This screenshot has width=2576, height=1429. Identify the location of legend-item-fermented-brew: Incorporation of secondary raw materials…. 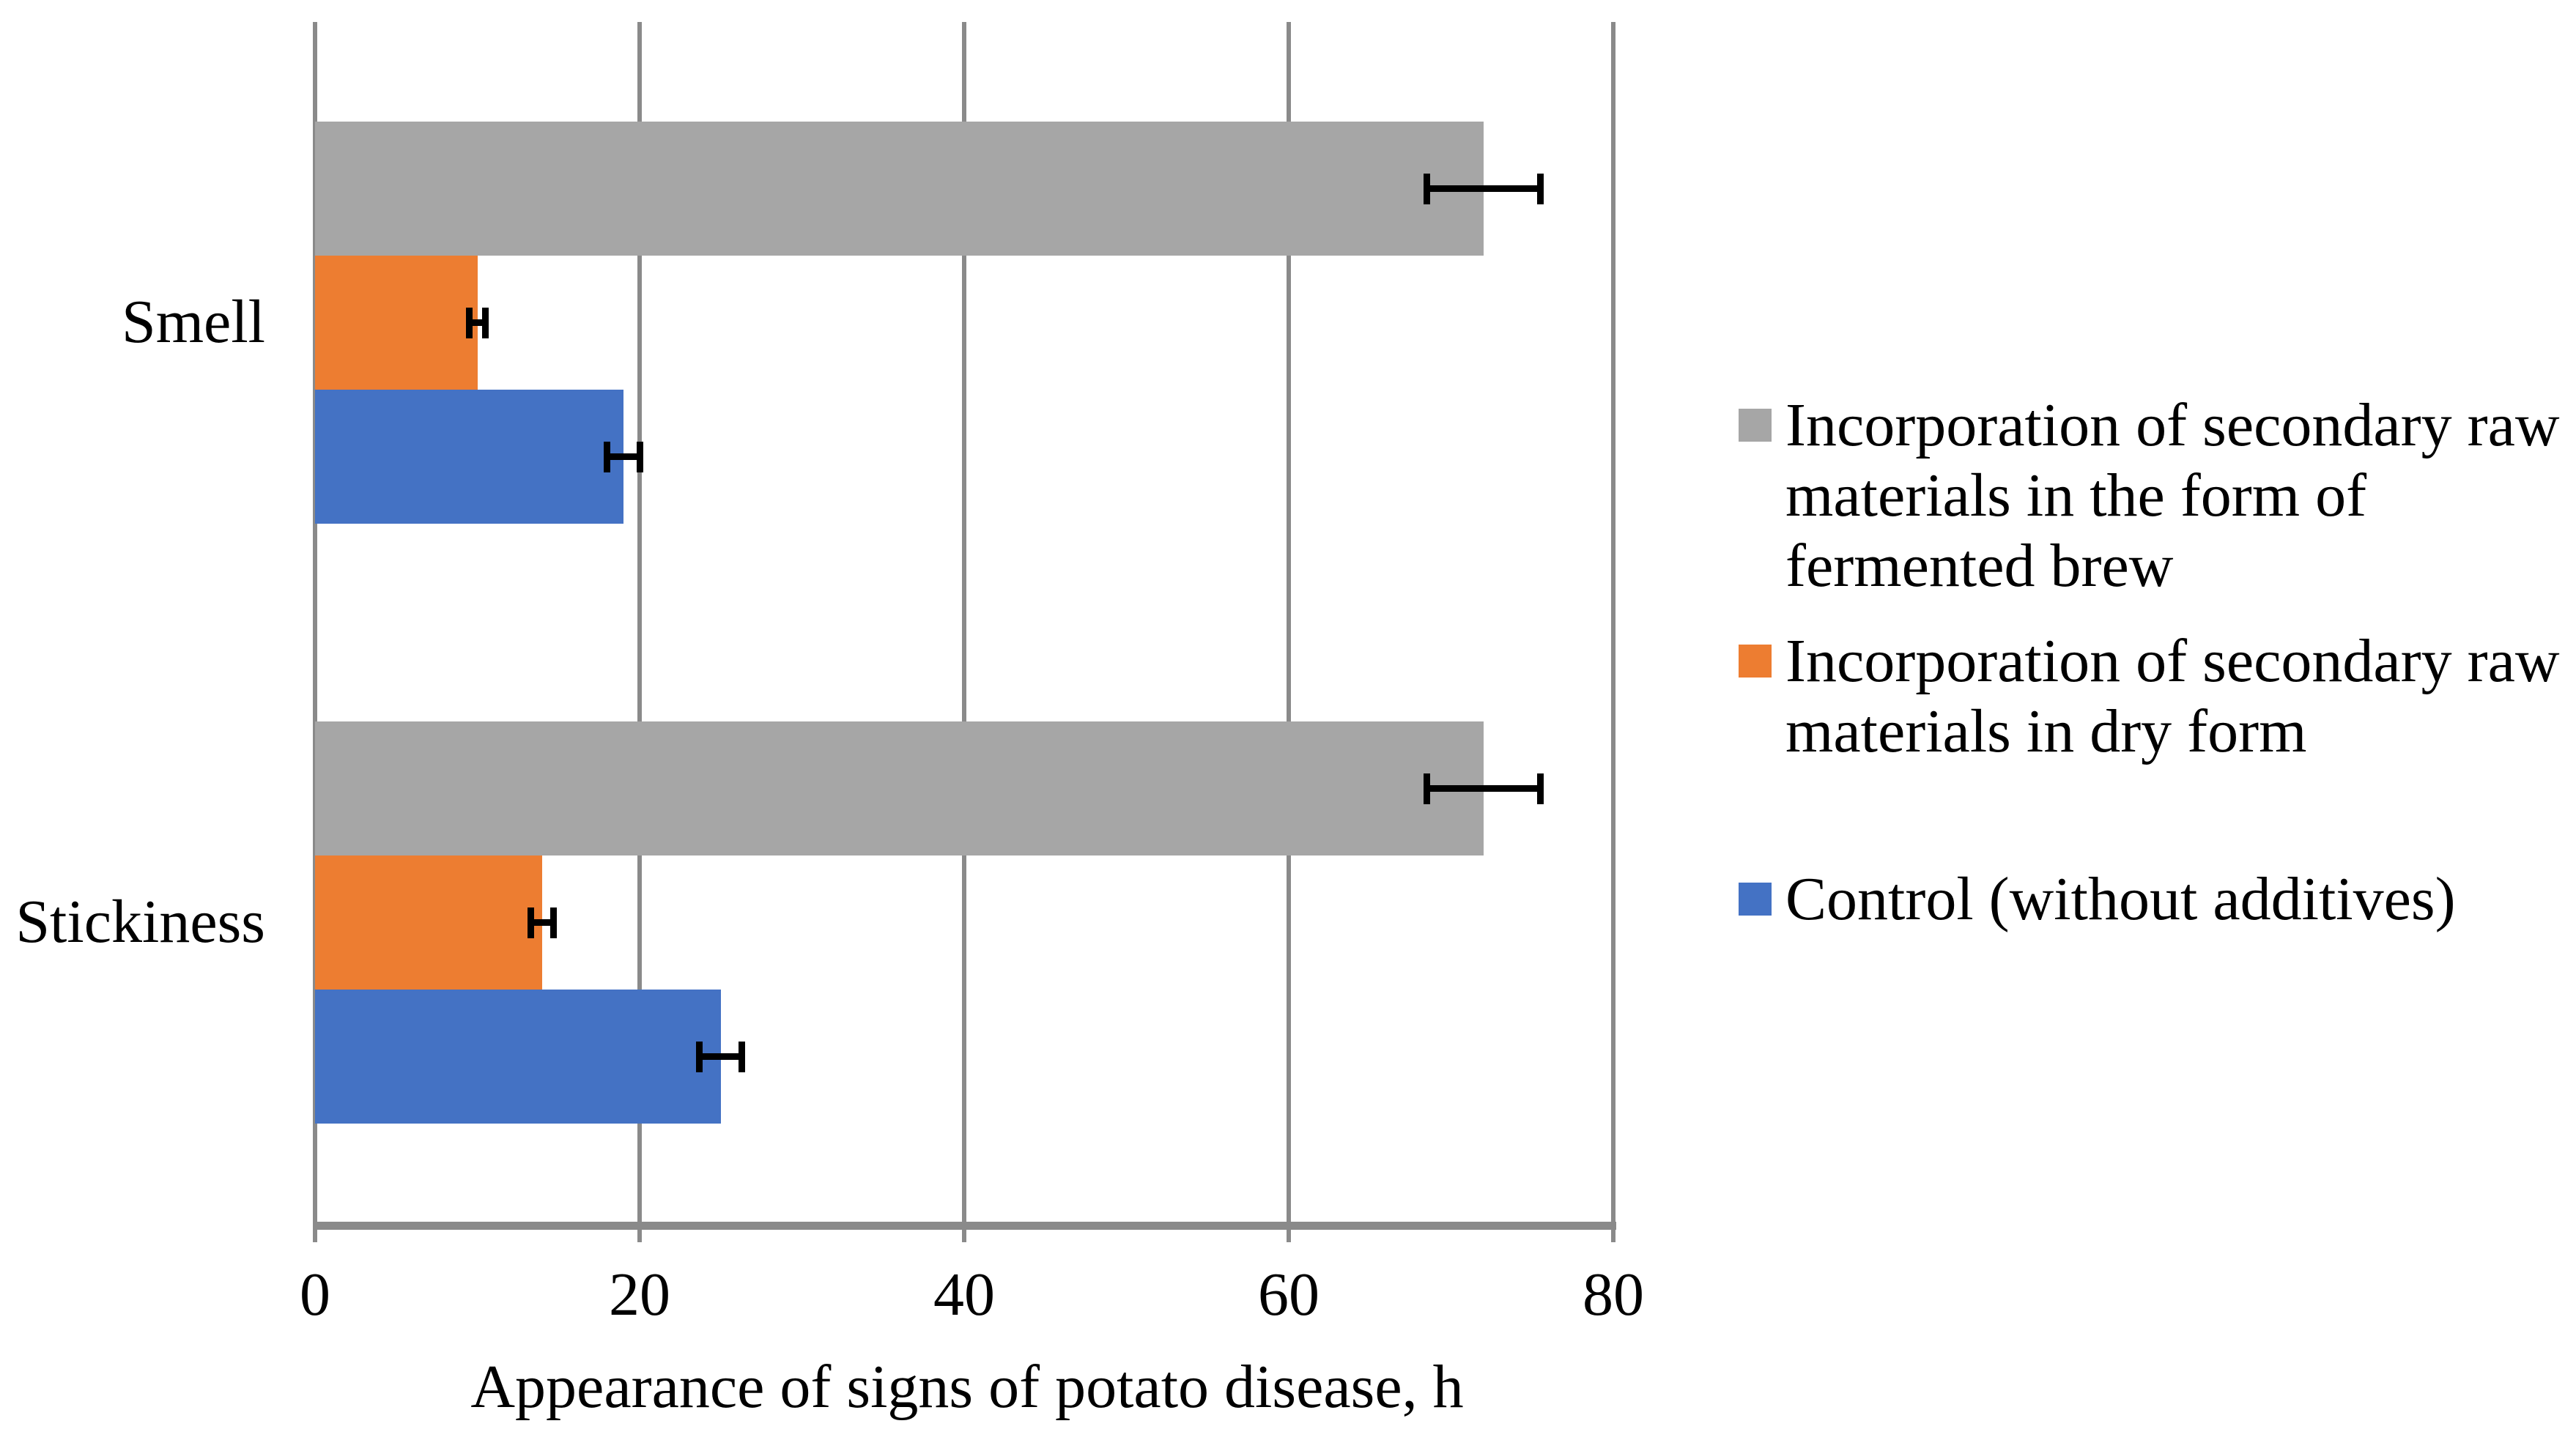
(2157, 495).